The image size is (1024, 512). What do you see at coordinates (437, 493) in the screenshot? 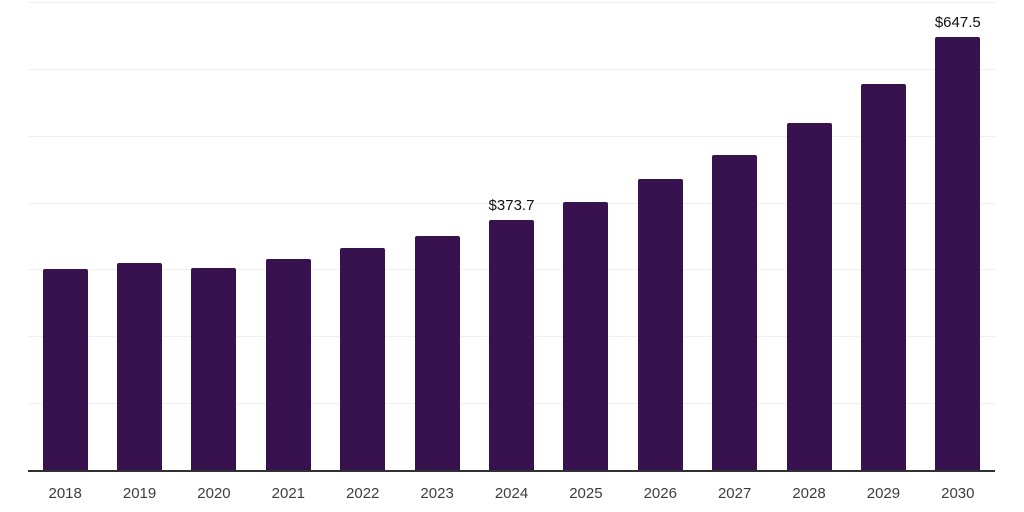
I see `x-tick-label-2023: 2023` at bounding box center [437, 493].